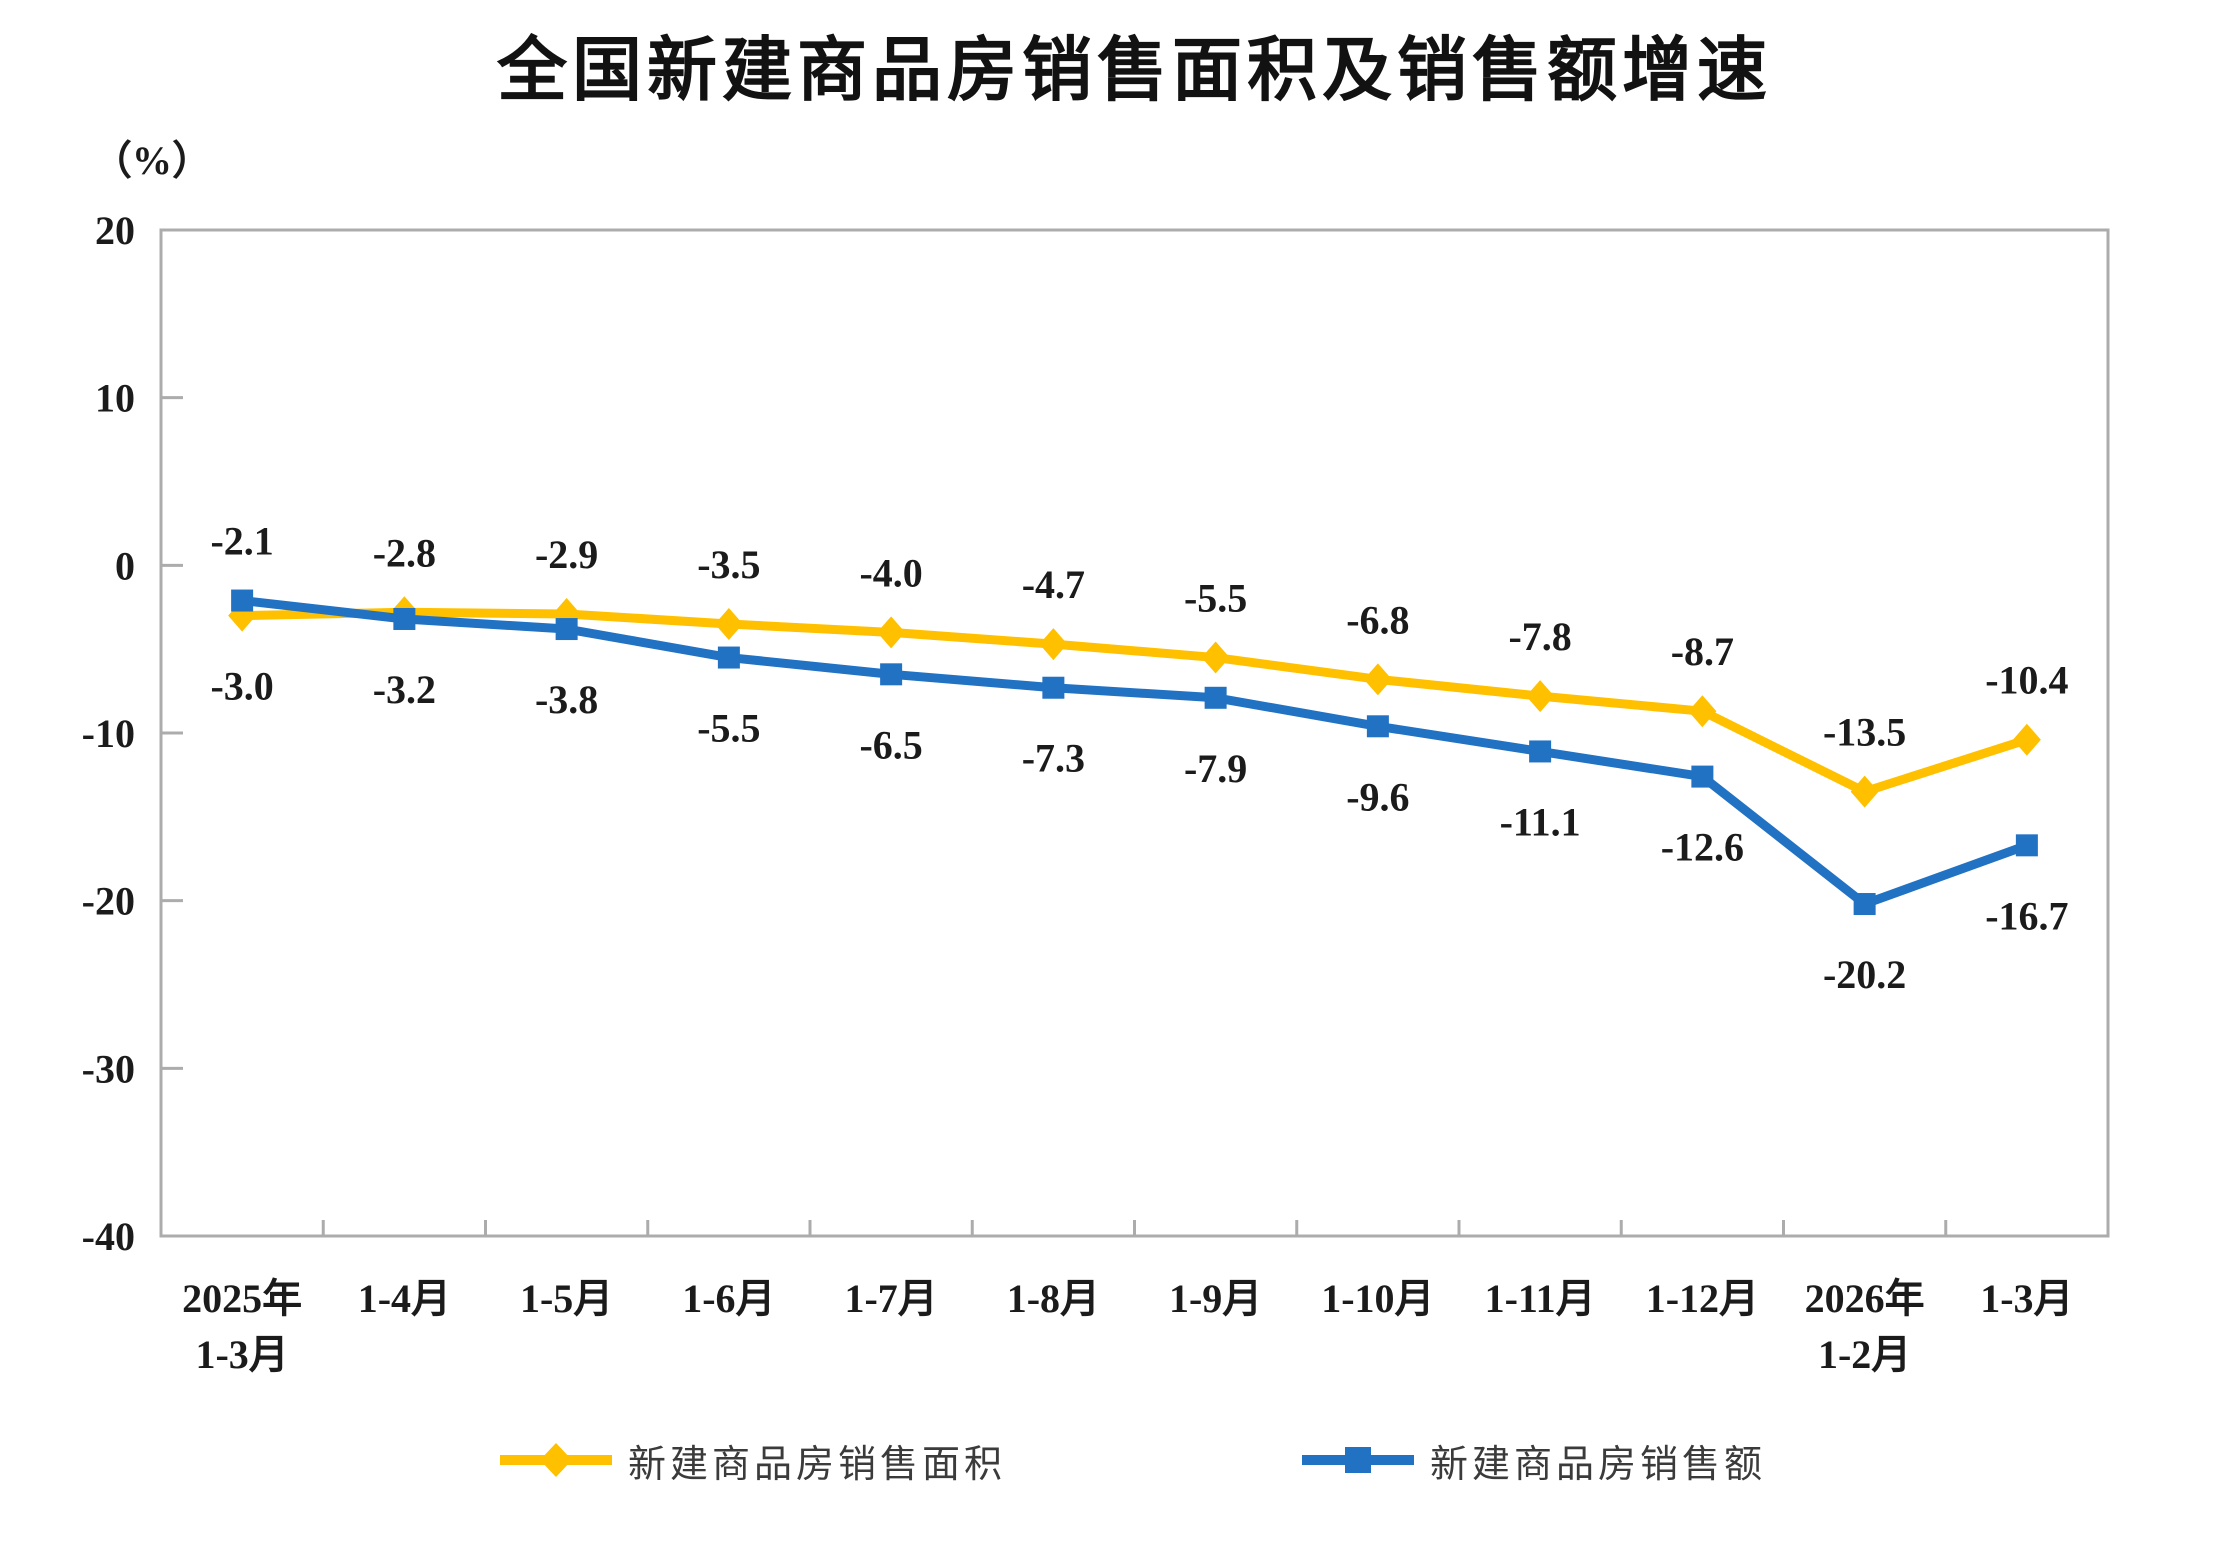  Describe the element at coordinates (728, 1298) in the screenshot. I see `x-axis-category-label: 1-6月` at that location.